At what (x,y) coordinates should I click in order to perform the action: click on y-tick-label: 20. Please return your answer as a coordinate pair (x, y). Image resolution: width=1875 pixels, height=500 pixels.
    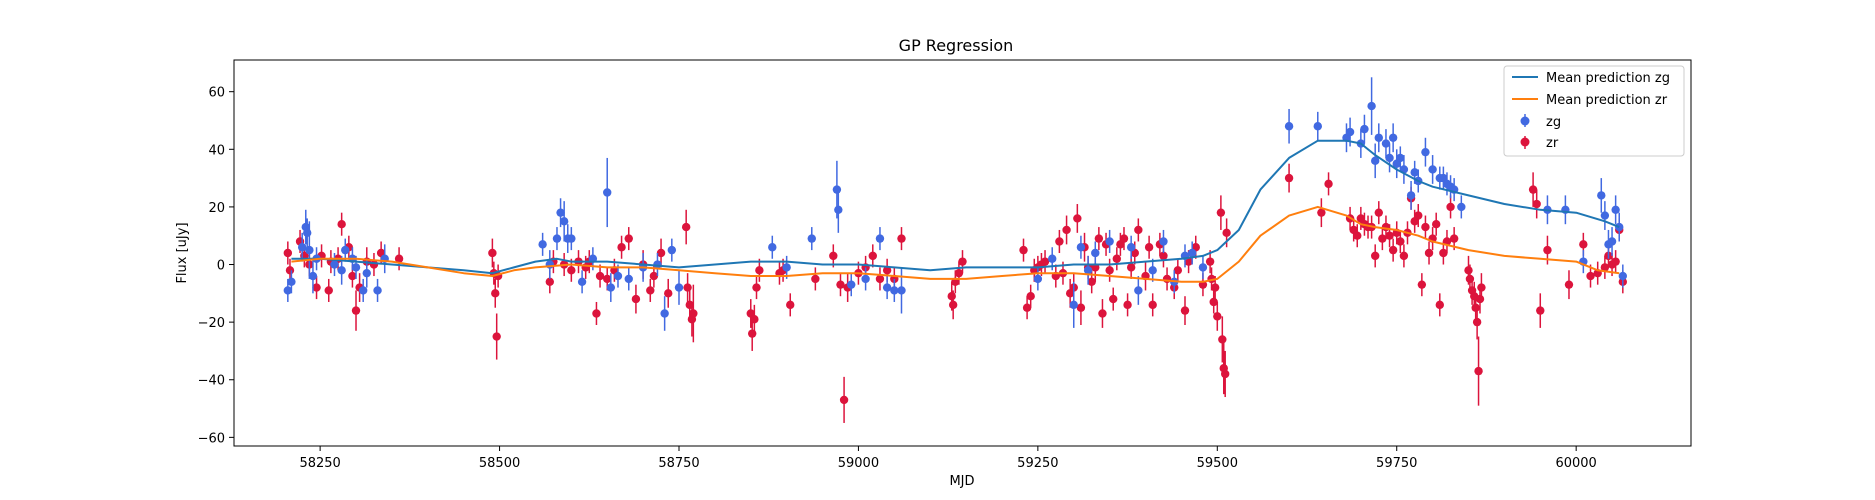
    Looking at the image, I should click on (216, 208).